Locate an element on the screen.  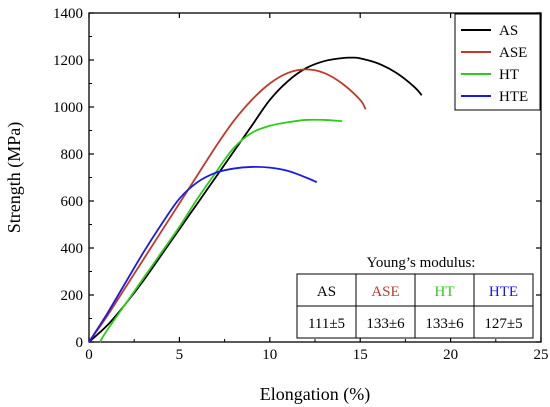
x-tick-label: 25 is located at coordinates (541, 355).